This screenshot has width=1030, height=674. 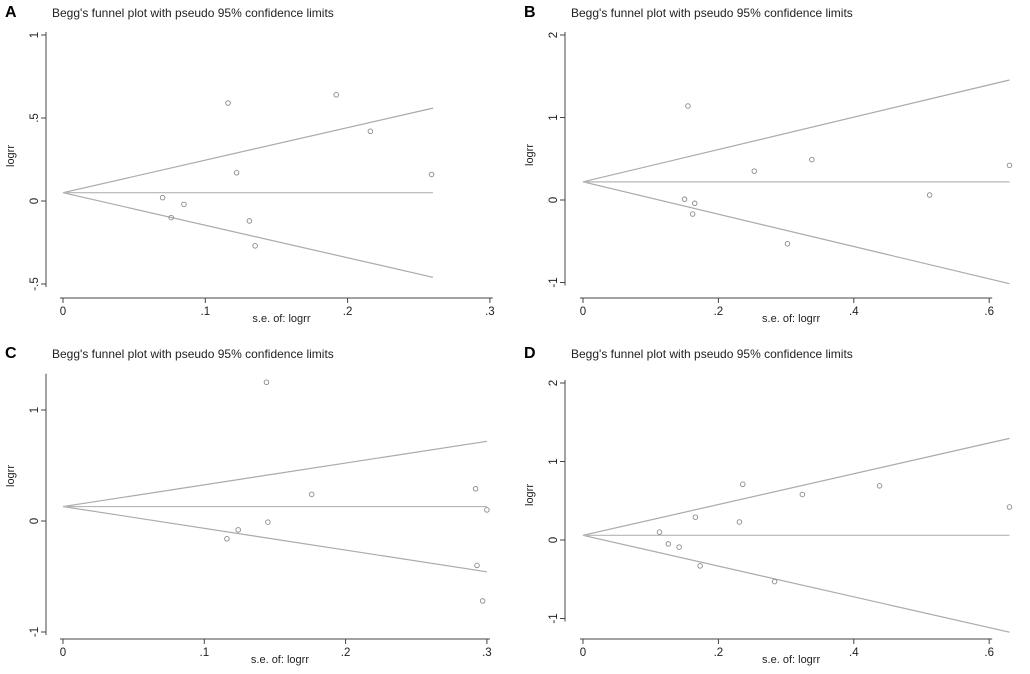 I want to click on panel-letter: D, so click(x=530, y=353).